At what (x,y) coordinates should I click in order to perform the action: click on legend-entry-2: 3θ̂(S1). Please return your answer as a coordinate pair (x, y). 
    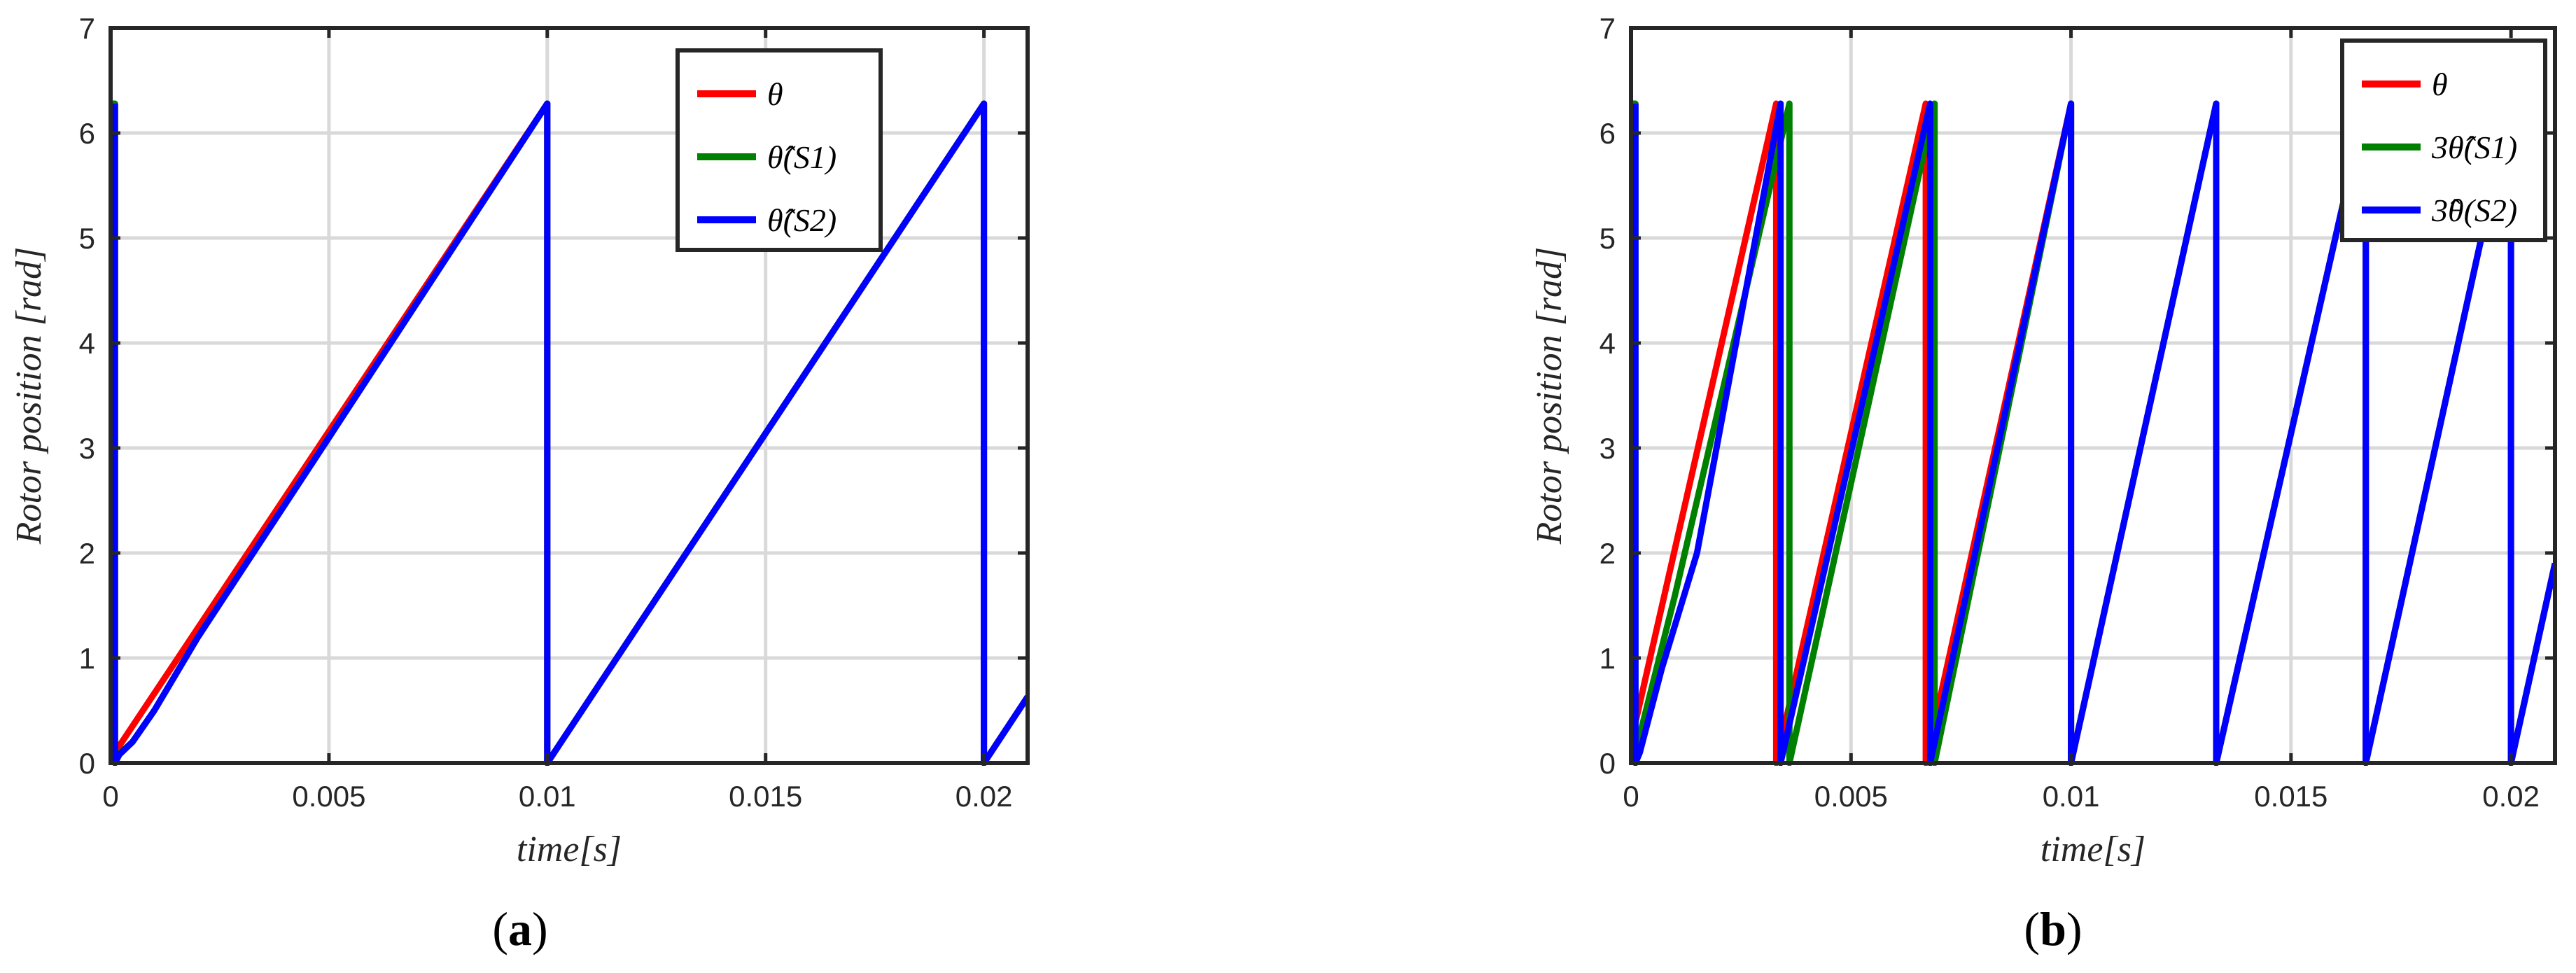
    Looking at the image, I should click on (2474, 147).